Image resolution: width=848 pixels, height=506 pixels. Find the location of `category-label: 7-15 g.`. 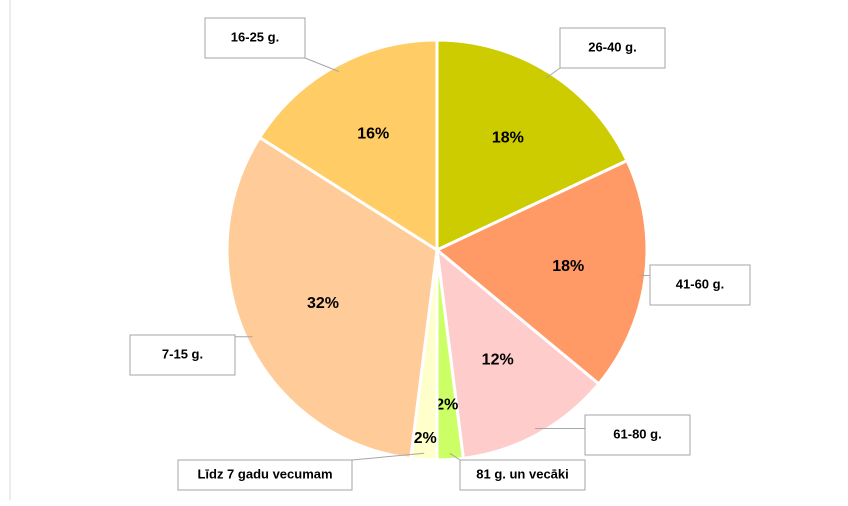

category-label: 7-15 g. is located at coordinates (182, 353).